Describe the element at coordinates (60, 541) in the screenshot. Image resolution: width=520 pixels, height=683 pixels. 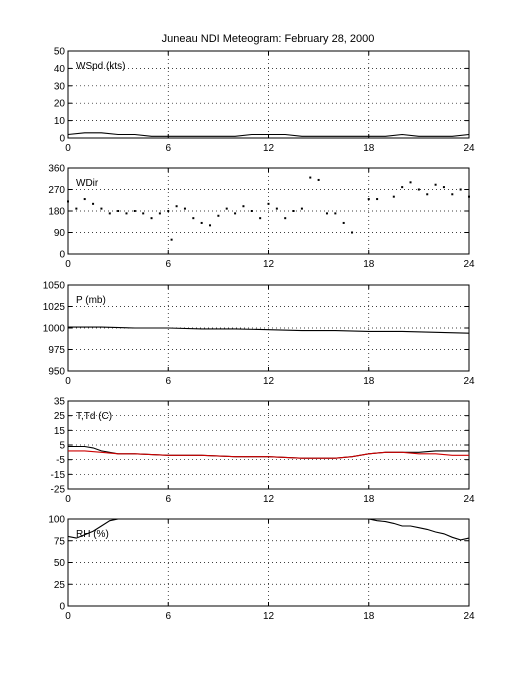
I see `y-tick-label: 75` at that location.